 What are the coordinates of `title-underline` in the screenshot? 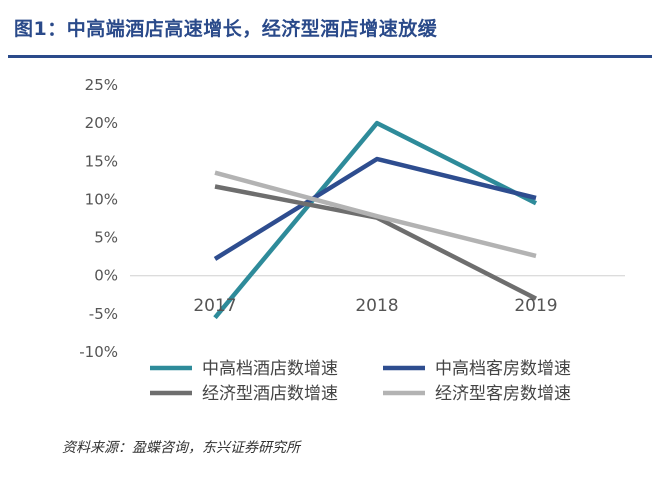 It's located at (330, 56).